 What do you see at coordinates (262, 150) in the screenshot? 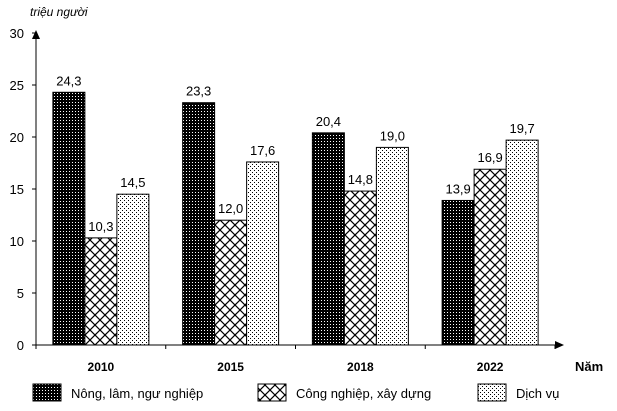
I see `data-label: 17,6` at bounding box center [262, 150].